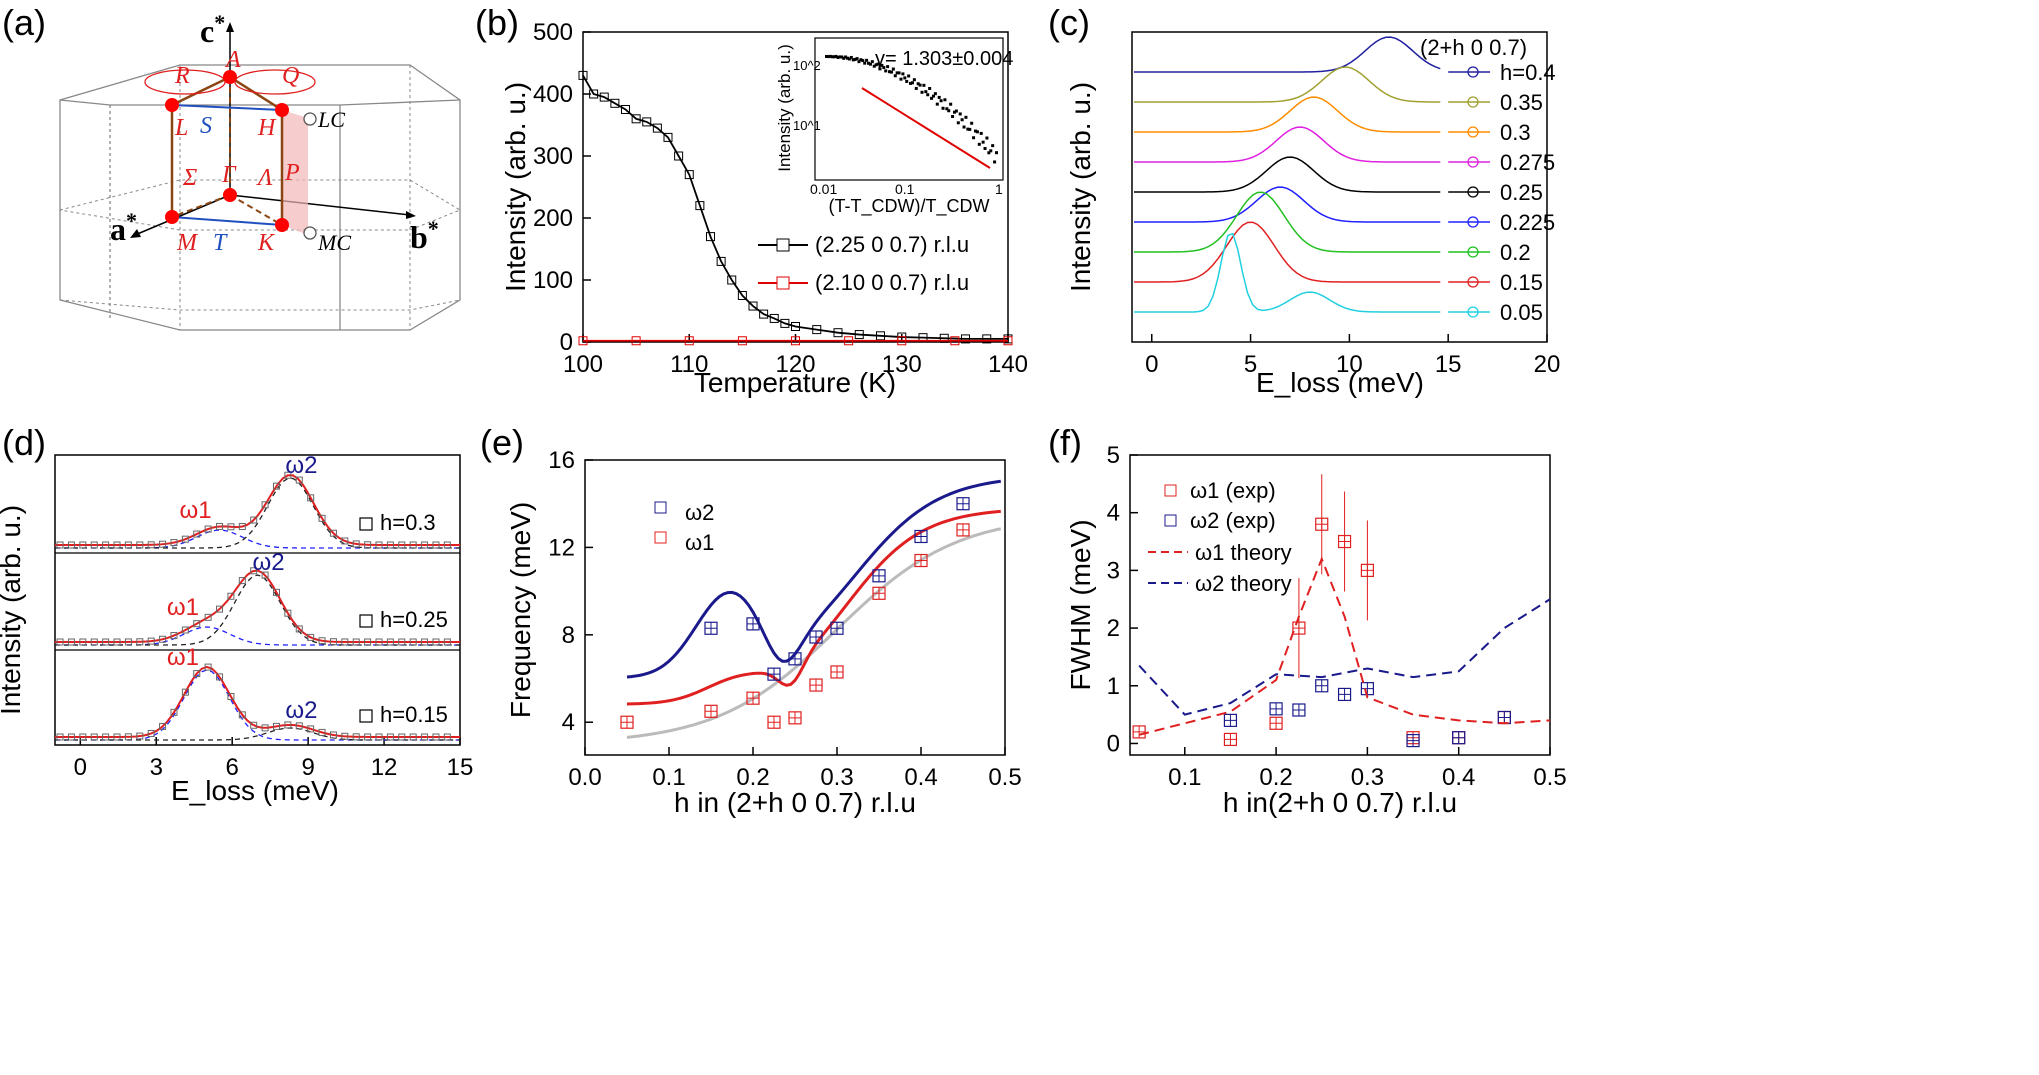 The width and height of the screenshot is (2039, 1075). Describe the element at coordinates (24, 22) in the screenshot. I see `panel-a-label: (a)` at that location.